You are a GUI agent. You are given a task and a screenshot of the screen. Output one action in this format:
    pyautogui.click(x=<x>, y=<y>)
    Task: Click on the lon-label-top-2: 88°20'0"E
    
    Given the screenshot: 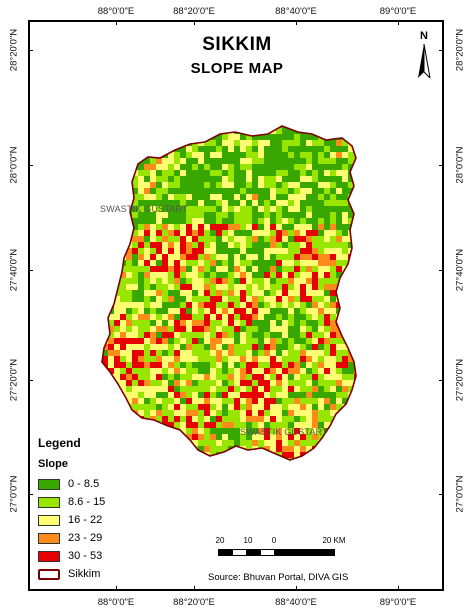 What is the action you would take?
    pyautogui.click(x=194, y=11)
    